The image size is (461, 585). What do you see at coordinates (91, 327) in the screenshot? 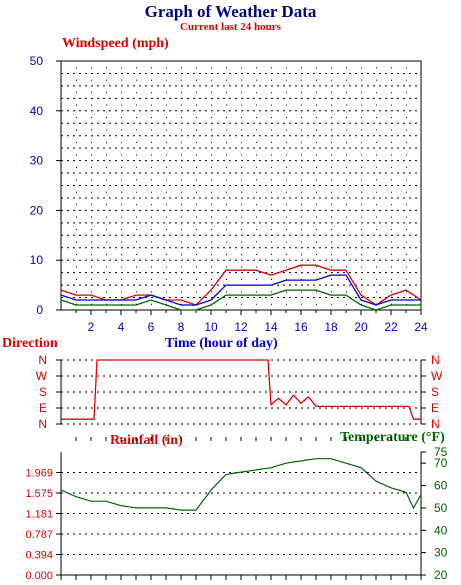
I see `windspeed-x-tick-label: 2` at bounding box center [91, 327].